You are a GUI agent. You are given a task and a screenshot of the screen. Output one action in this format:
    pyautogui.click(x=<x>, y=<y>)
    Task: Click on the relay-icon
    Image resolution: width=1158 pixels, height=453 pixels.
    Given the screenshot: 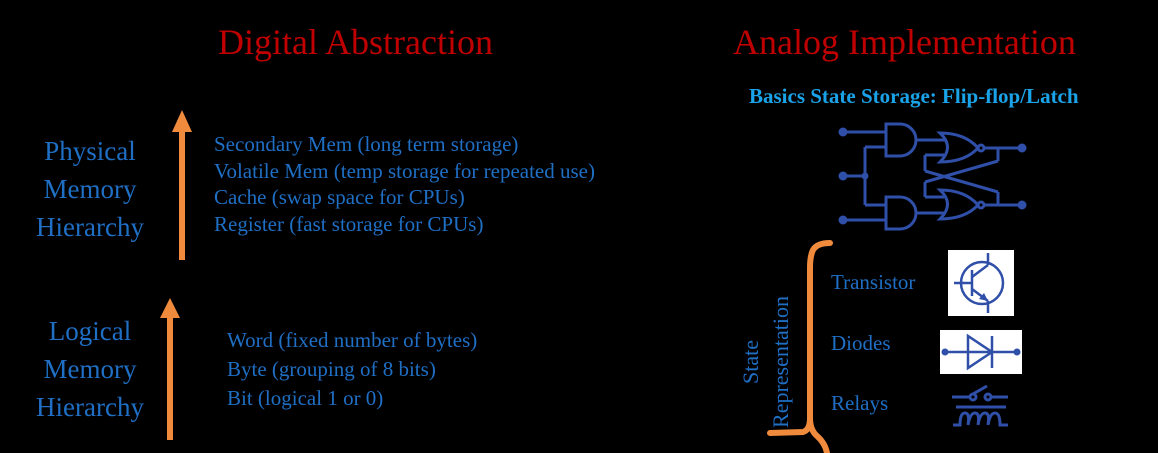 What is the action you would take?
    pyautogui.click(x=980, y=406)
    